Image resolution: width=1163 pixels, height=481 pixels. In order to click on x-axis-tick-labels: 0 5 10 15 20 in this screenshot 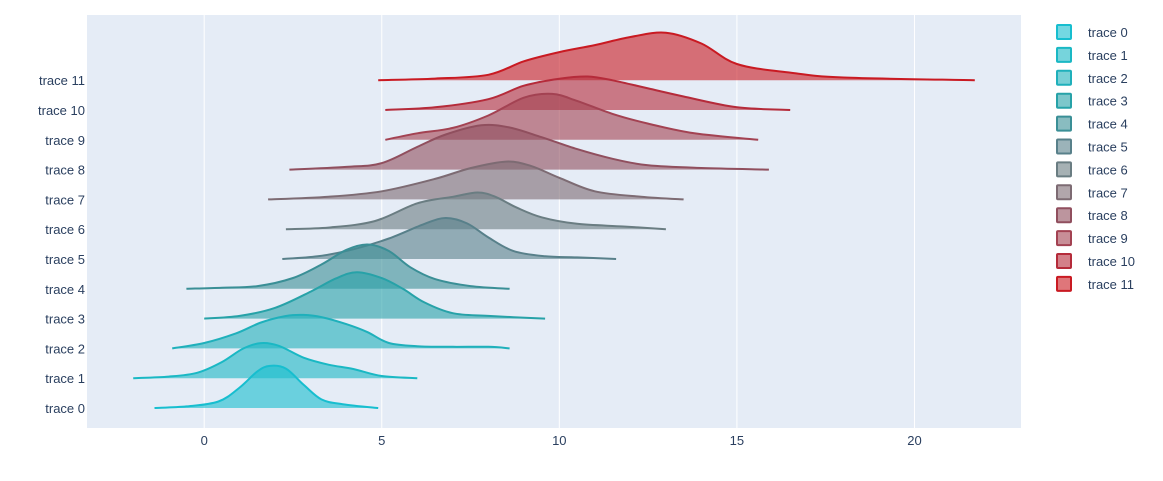, I will do `click(561, 440)`.